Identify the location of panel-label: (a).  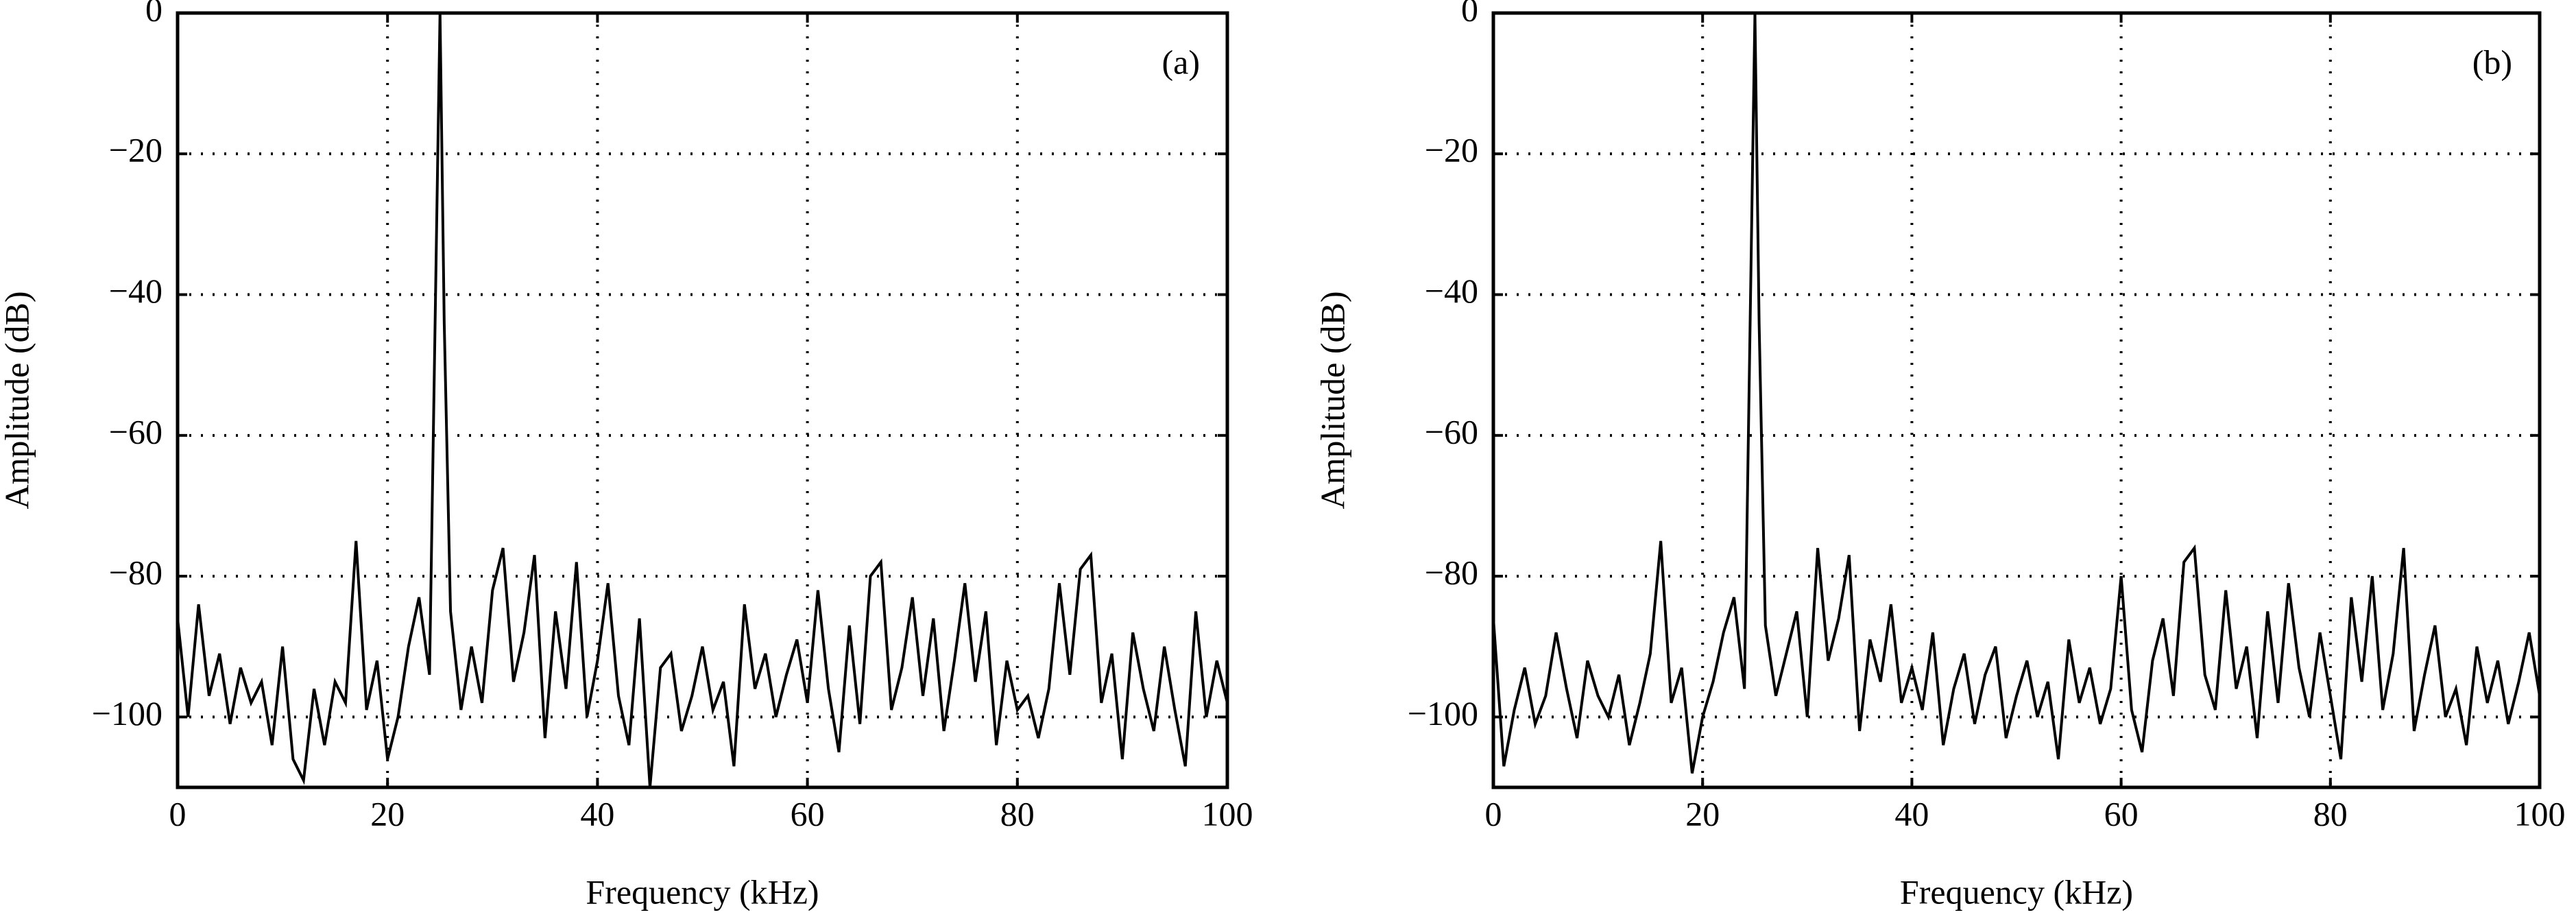
(1182, 62).